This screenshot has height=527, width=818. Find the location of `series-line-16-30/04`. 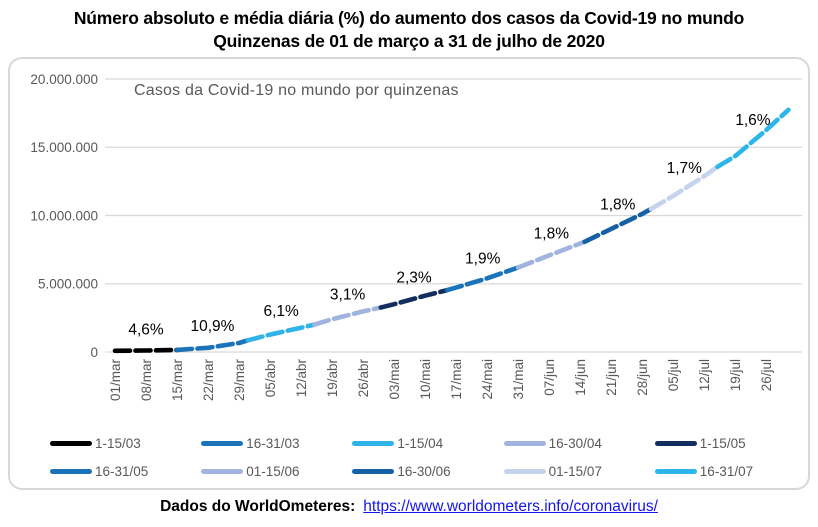

series-line-16-30/04 is located at coordinates (348, 316).